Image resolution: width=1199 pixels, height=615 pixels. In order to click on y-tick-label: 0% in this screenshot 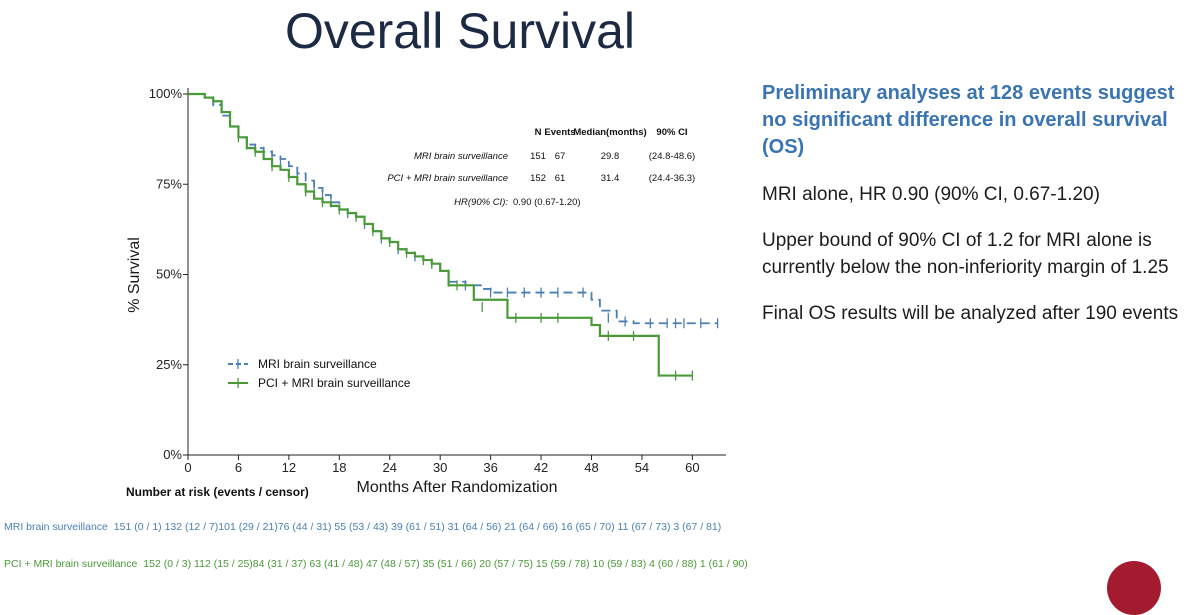, I will do `click(172, 454)`.